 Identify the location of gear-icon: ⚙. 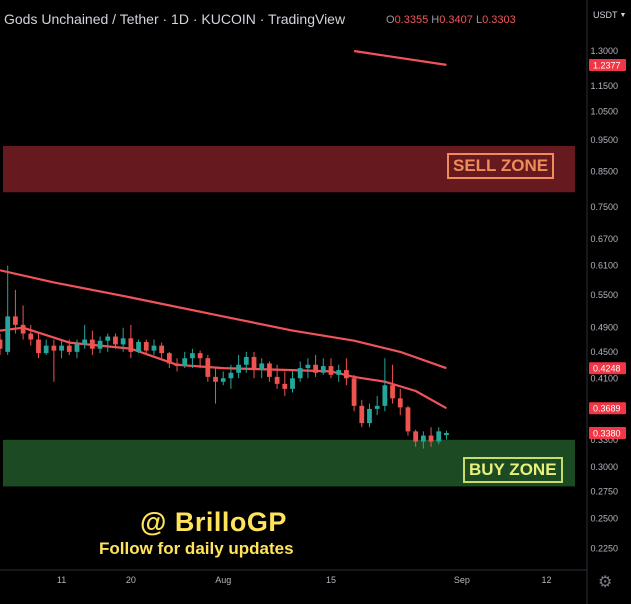
(605, 582).